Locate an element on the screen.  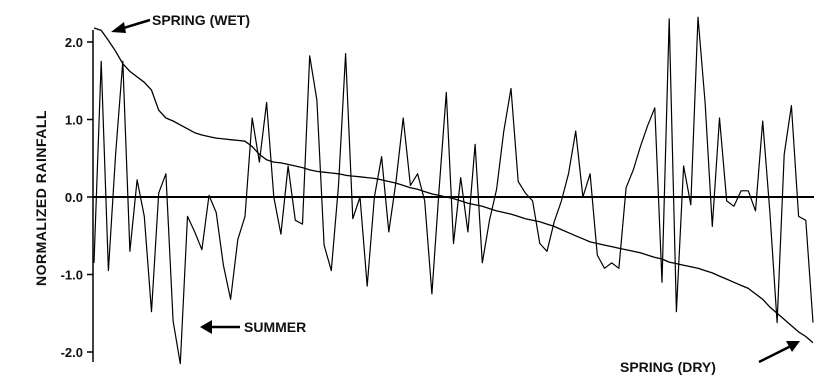
annotation-spring-dry: SPRING (DRY) is located at coordinates (668, 367).